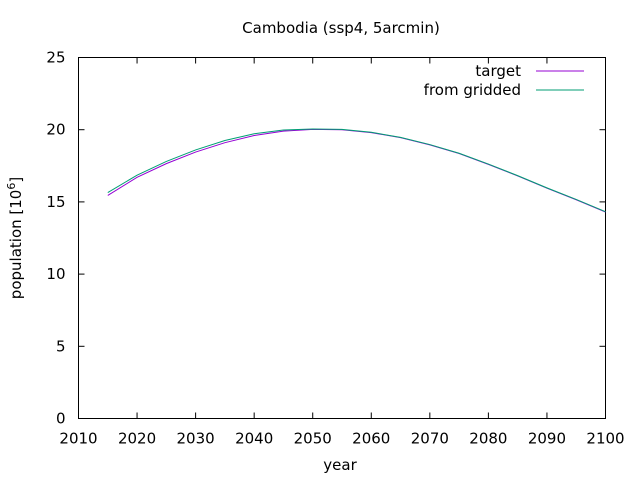 This screenshot has height=480, width=640. What do you see at coordinates (137, 439) in the screenshot?
I see `x-tick-label: 2020` at bounding box center [137, 439].